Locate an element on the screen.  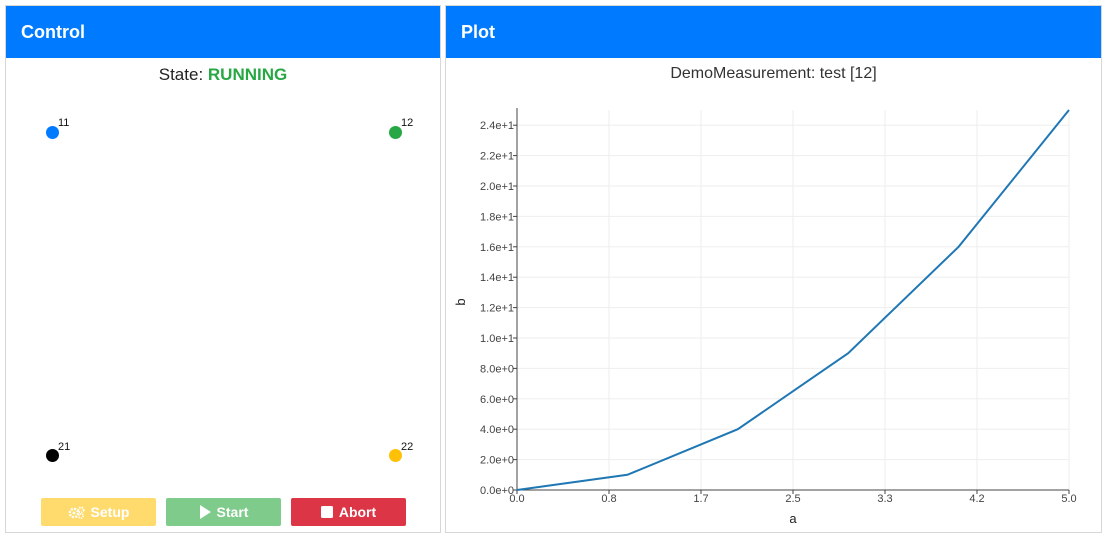
chart-title: DemoMeasurement: test [12] is located at coordinates (773, 73).